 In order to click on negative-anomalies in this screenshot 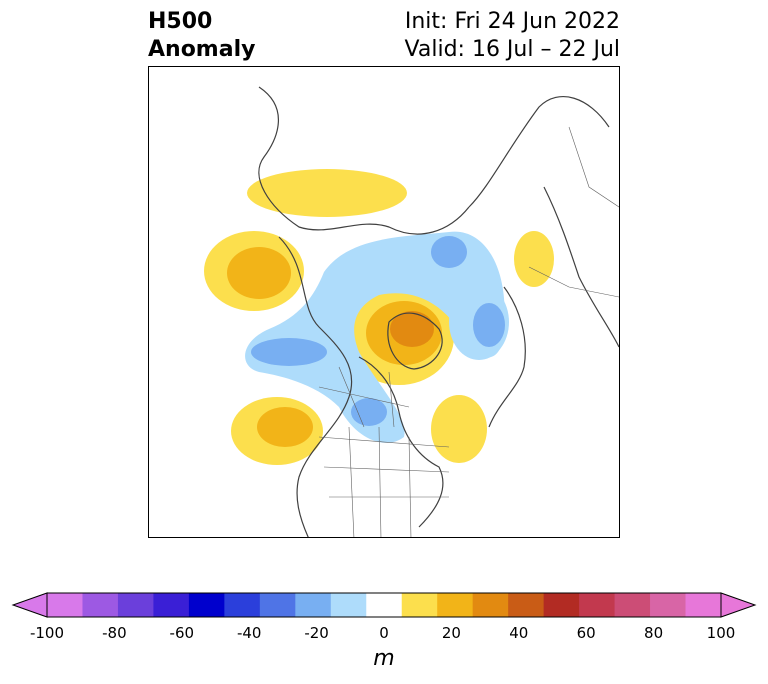, I will do `click(377, 337)`.